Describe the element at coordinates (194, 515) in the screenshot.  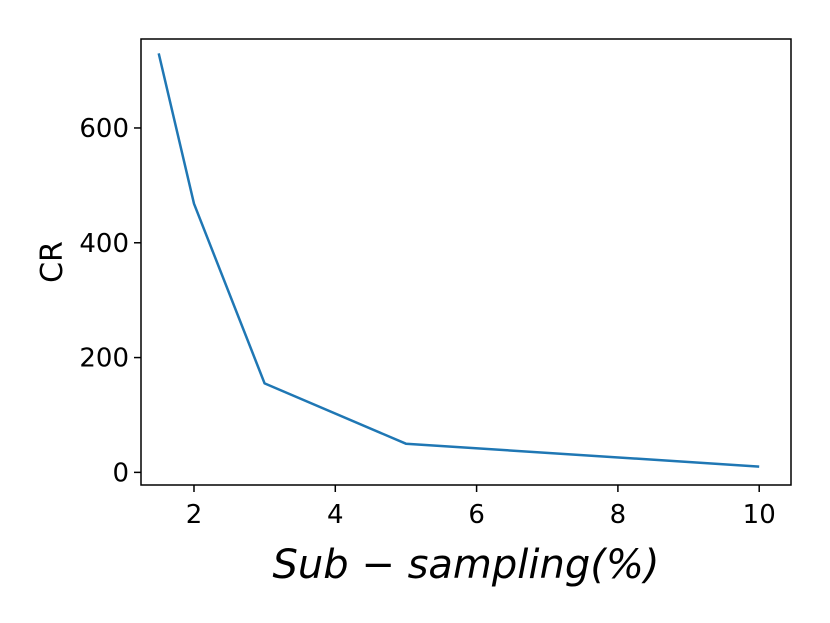
I see `x-tick-label: 2` at that location.